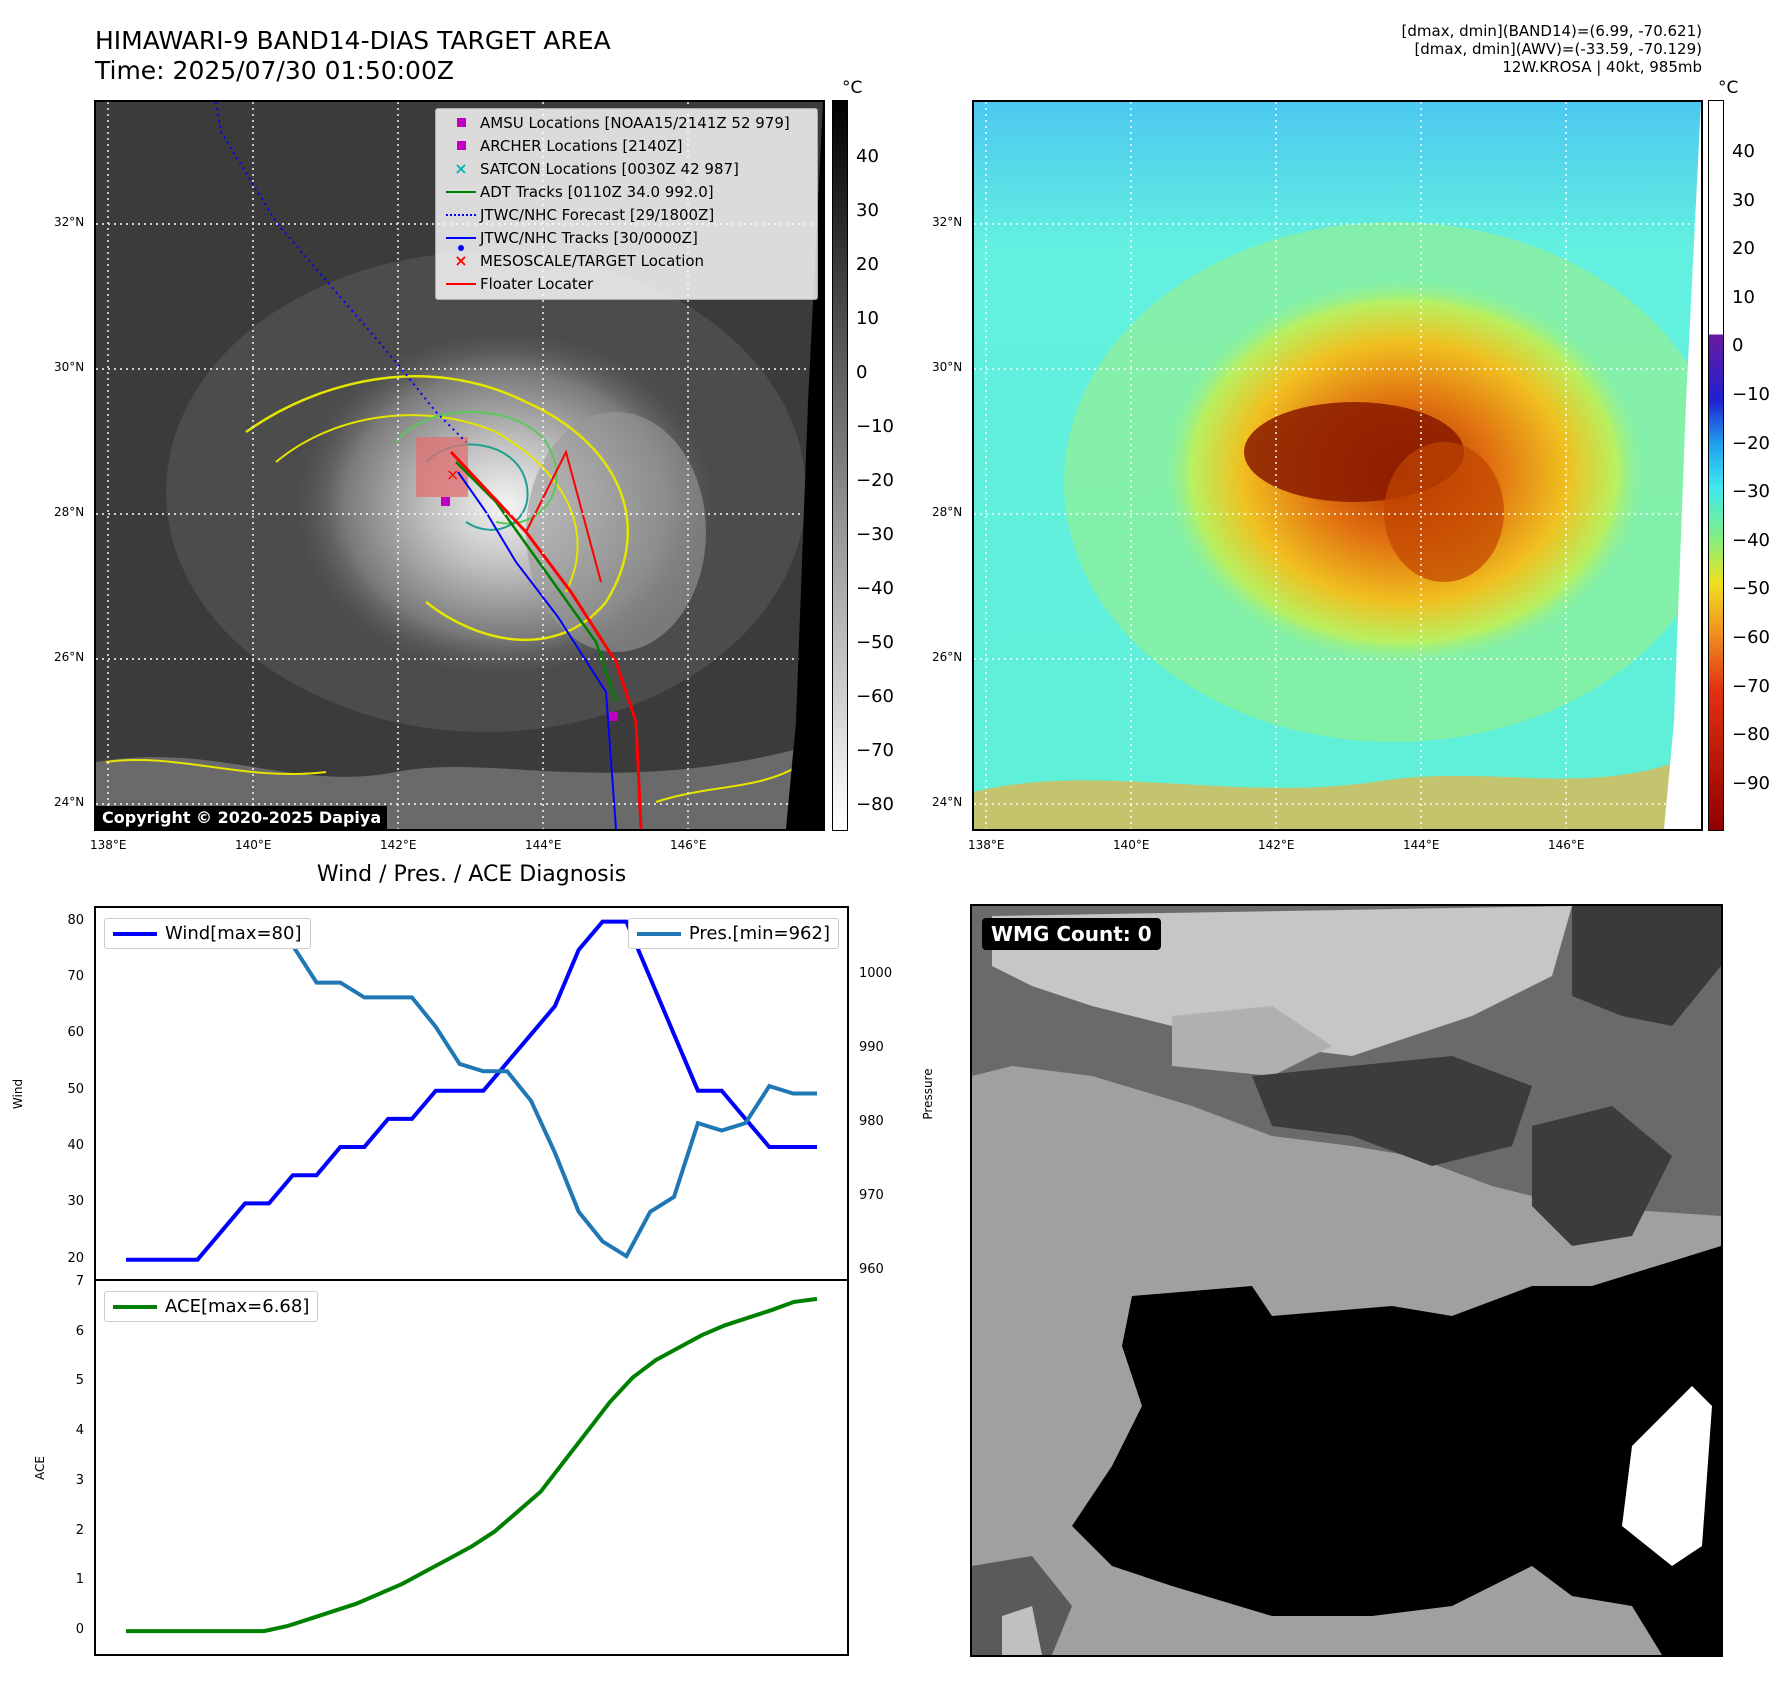  I want to click on wind-line, so click(471, 1090).